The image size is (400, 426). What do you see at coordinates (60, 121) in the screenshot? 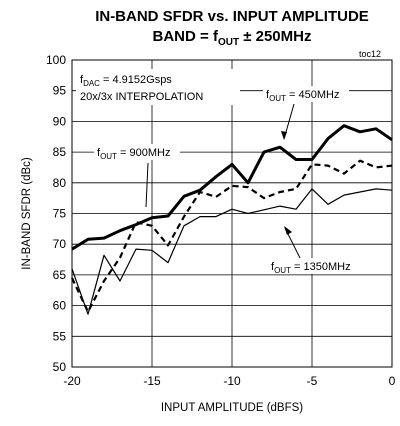
I see `y-tick-label: 90` at bounding box center [60, 121].